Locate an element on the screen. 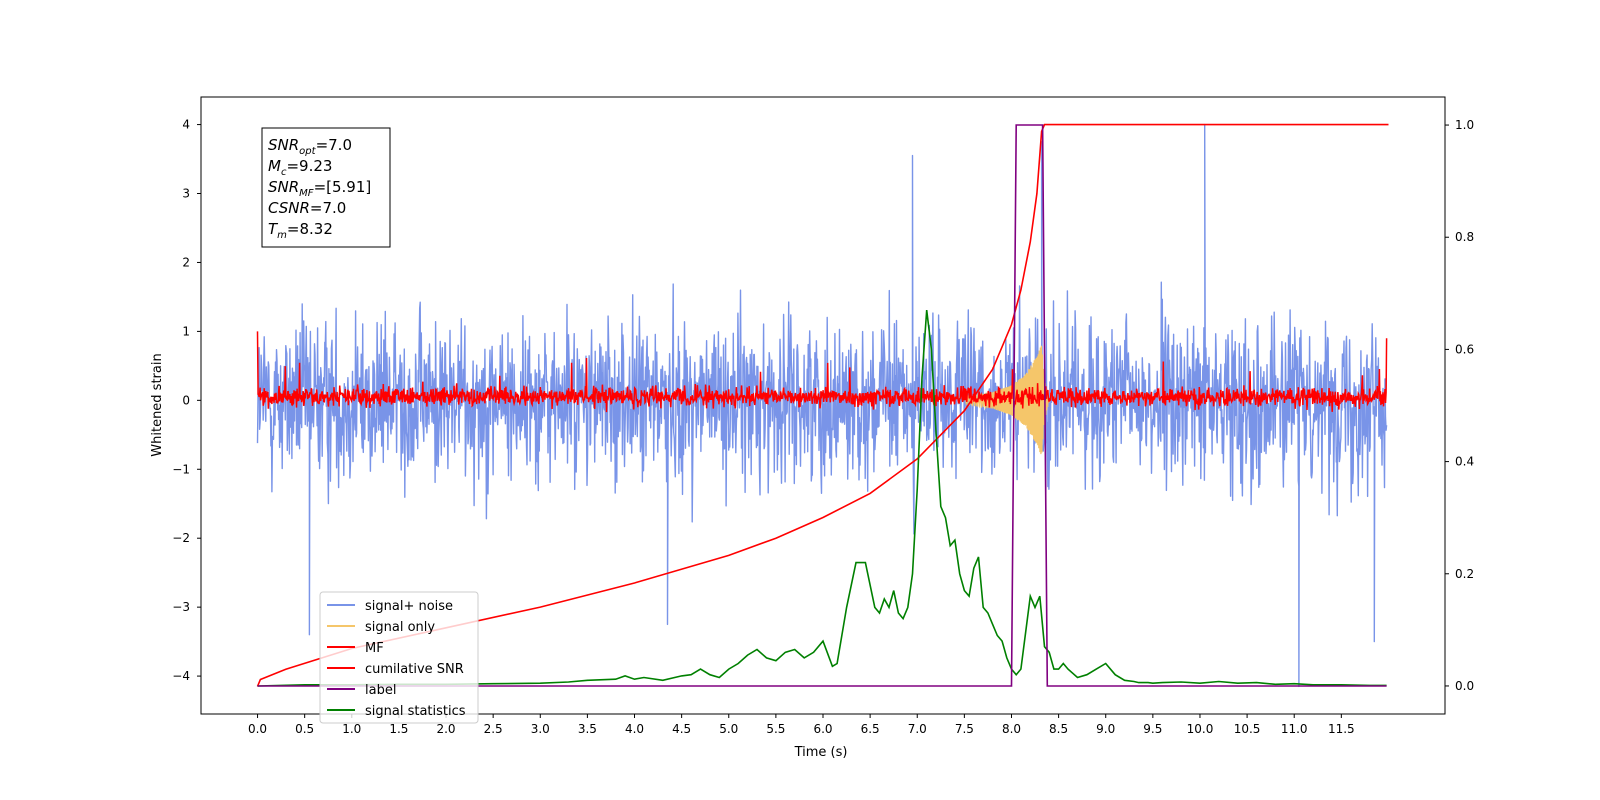 The width and height of the screenshot is (1600, 800). x-tick-label: 8.5 is located at coordinates (1058, 729).